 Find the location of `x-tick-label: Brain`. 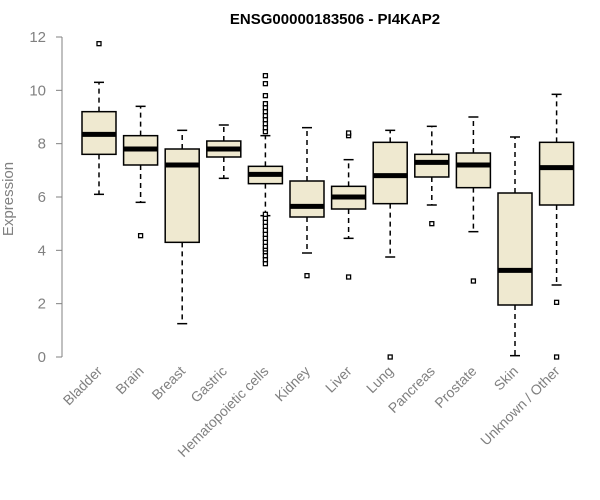

x-tick-label: Brain is located at coordinates (129, 380).